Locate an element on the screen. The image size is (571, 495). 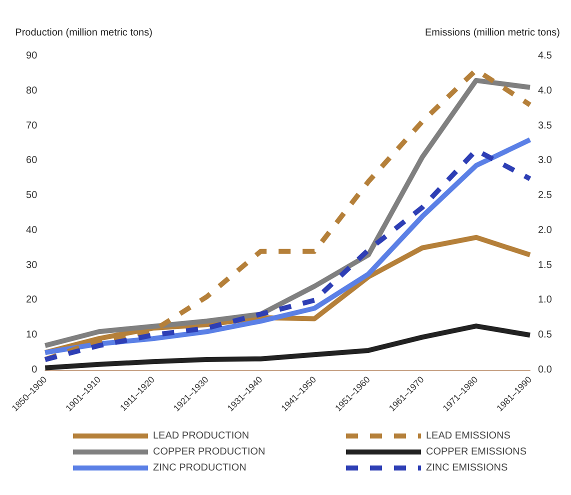
y2-tick-label: 3.5 is located at coordinates (545, 126).